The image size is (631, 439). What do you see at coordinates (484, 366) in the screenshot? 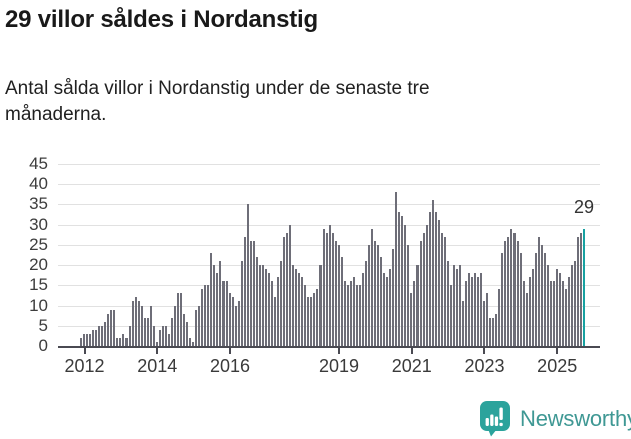
I see `x-axis-label: 2023` at bounding box center [484, 366].